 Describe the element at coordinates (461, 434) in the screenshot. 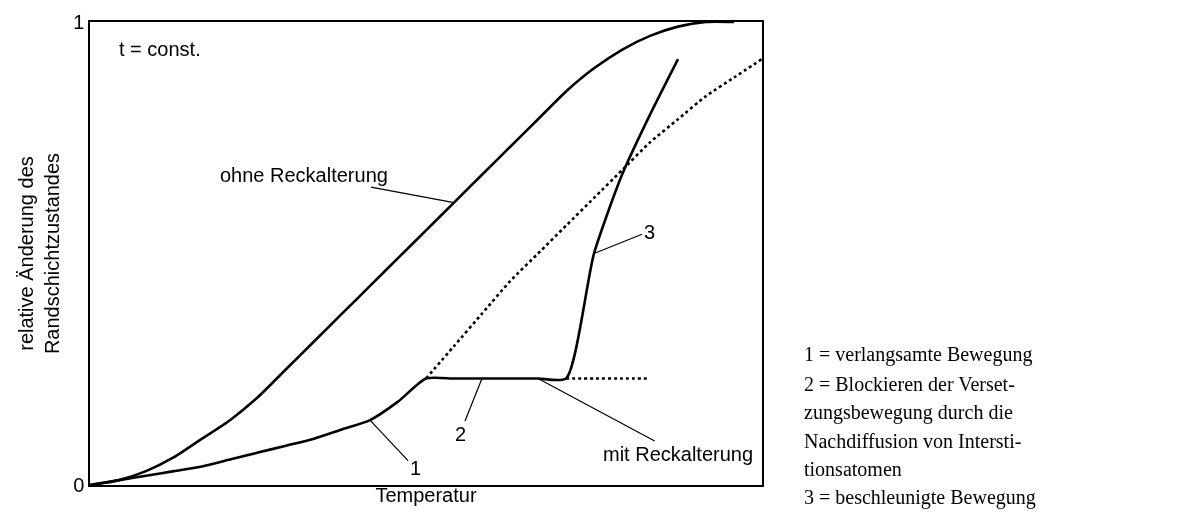

I see `annotation: 2` at that location.